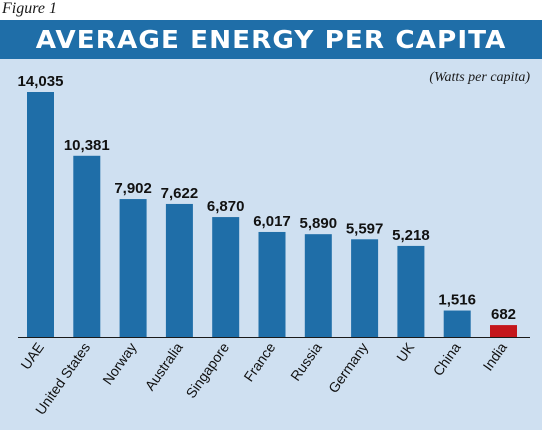 This screenshot has width=542, height=430. I want to click on category-label-uk: UK, so click(405, 352).